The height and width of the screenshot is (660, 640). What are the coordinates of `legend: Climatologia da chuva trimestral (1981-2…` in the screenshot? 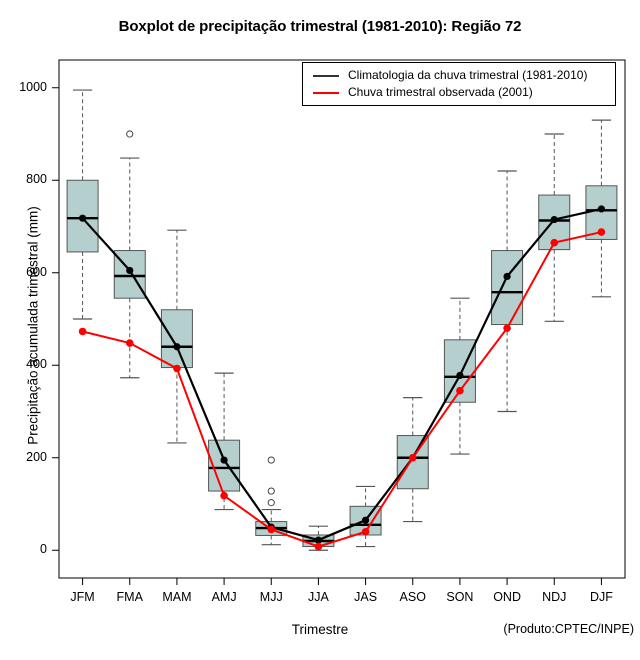 It's located at (459, 84).